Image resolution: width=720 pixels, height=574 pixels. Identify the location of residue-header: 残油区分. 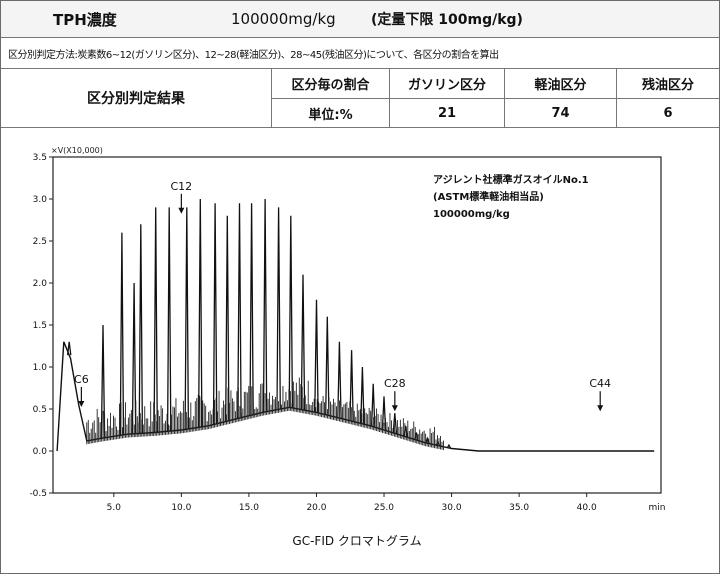
(667, 85).